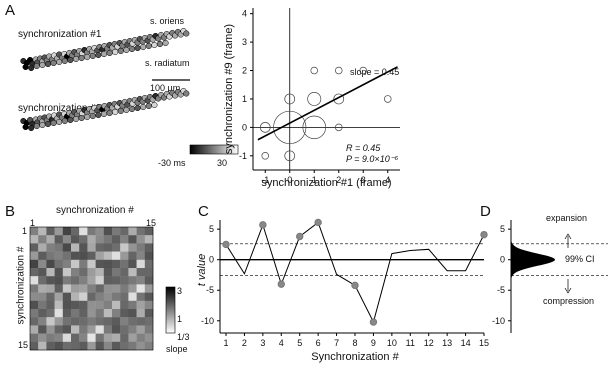 The height and width of the screenshot is (369, 611). I want to click on line-x-tick-label: 12, so click(429, 343).